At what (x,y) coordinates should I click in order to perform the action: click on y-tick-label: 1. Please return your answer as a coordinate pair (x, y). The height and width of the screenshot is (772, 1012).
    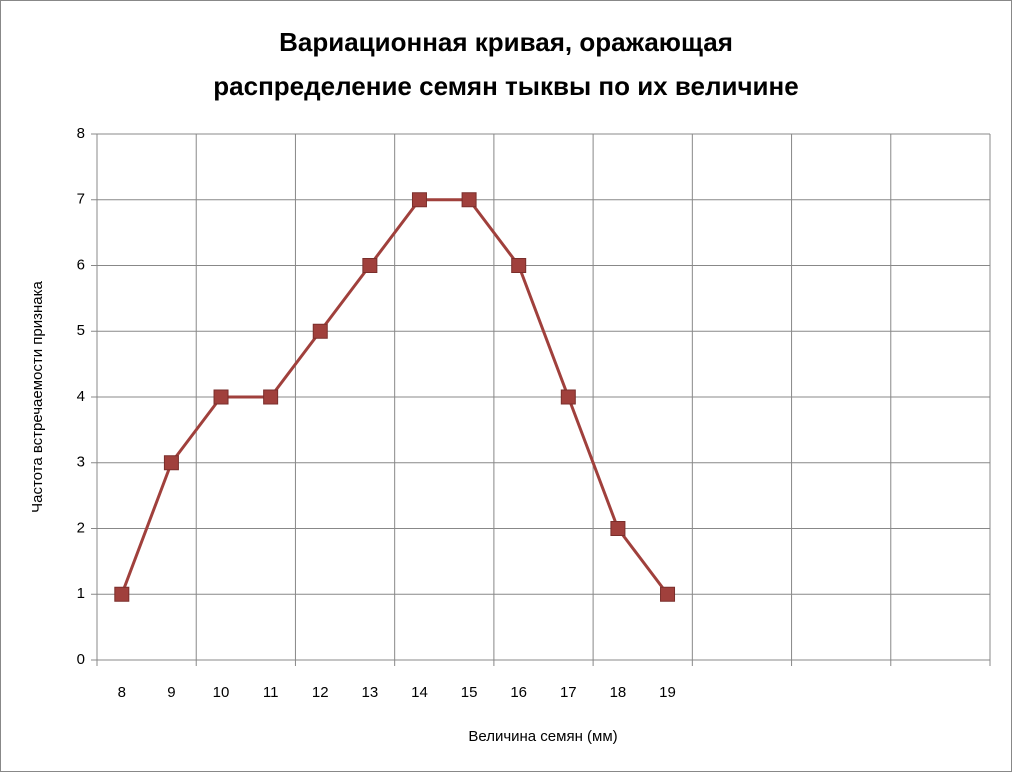
    Looking at the image, I should click on (81, 593).